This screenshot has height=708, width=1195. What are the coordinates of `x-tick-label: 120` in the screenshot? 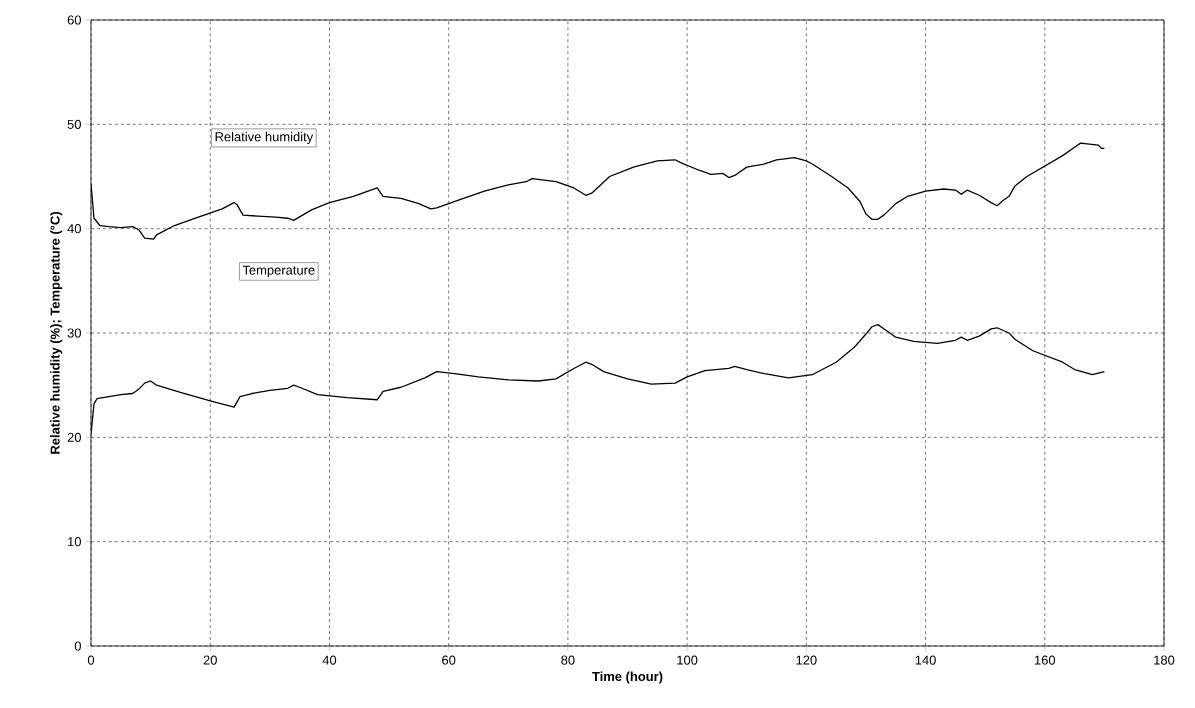 It's located at (806, 660).